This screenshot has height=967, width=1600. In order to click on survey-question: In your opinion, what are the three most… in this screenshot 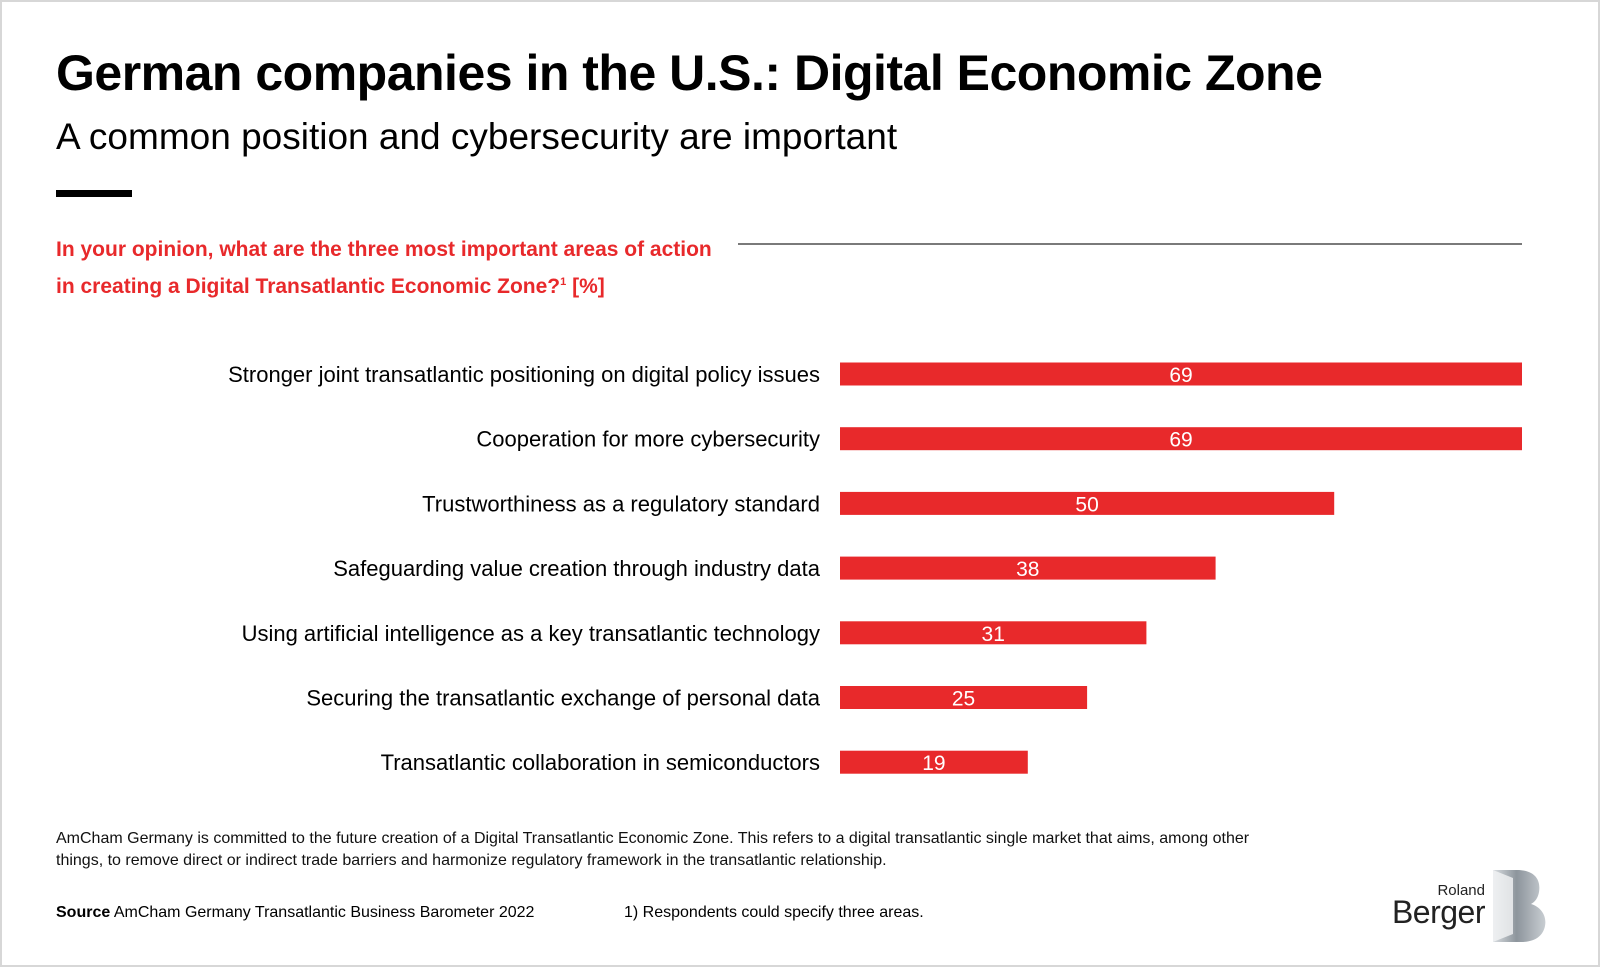, I will do `click(396, 268)`.